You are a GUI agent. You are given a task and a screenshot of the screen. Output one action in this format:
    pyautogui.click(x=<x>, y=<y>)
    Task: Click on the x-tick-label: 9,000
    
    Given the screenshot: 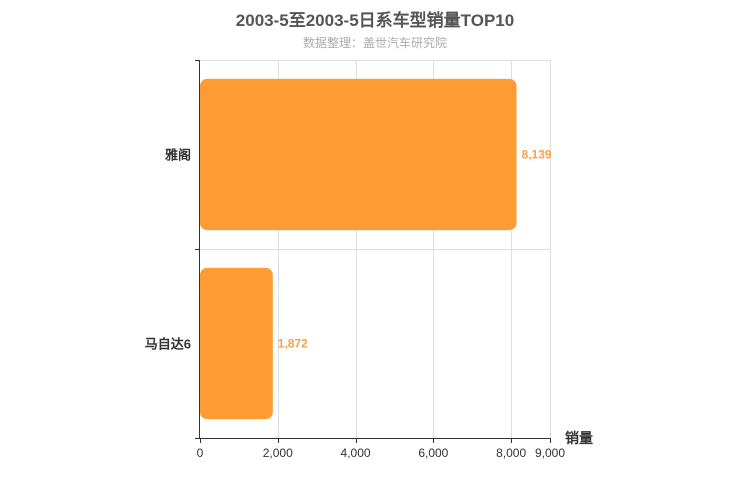 What is the action you would take?
    pyautogui.click(x=550, y=453)
    